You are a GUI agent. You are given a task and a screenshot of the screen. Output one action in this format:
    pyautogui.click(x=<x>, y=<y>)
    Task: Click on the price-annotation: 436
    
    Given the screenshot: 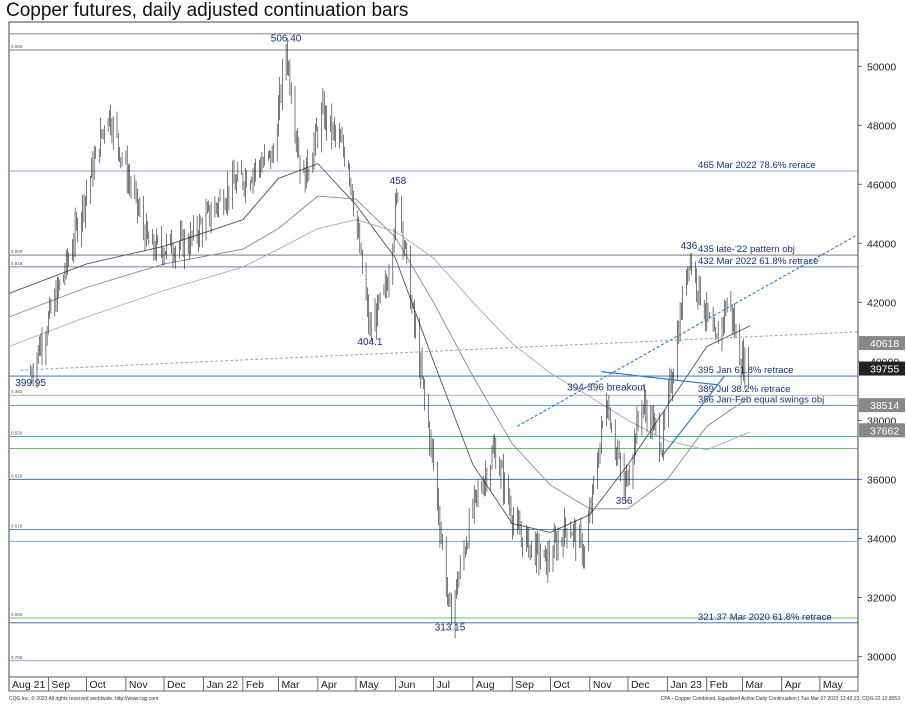 What is the action you would take?
    pyautogui.click(x=689, y=246)
    